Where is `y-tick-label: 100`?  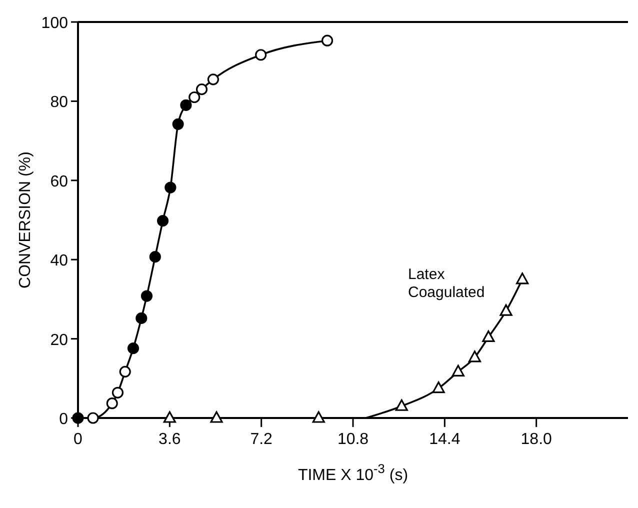
y-tick-label: 100 is located at coordinates (54, 23).